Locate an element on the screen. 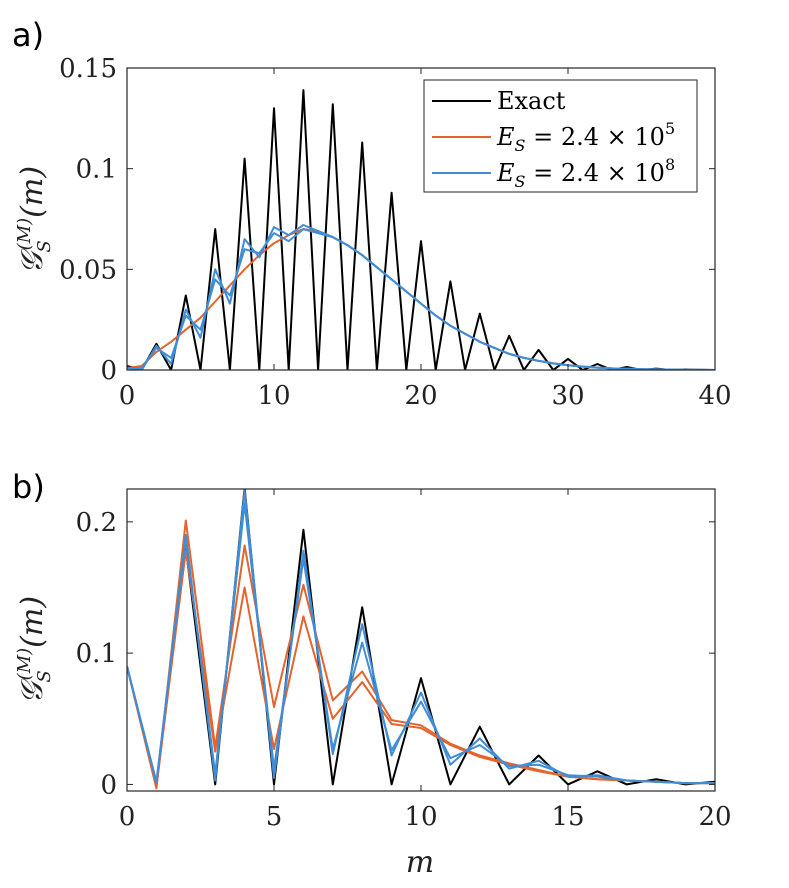 The width and height of the screenshot is (789, 888). panel-a-ylabel-arg: (m) is located at coordinates (32, 192).